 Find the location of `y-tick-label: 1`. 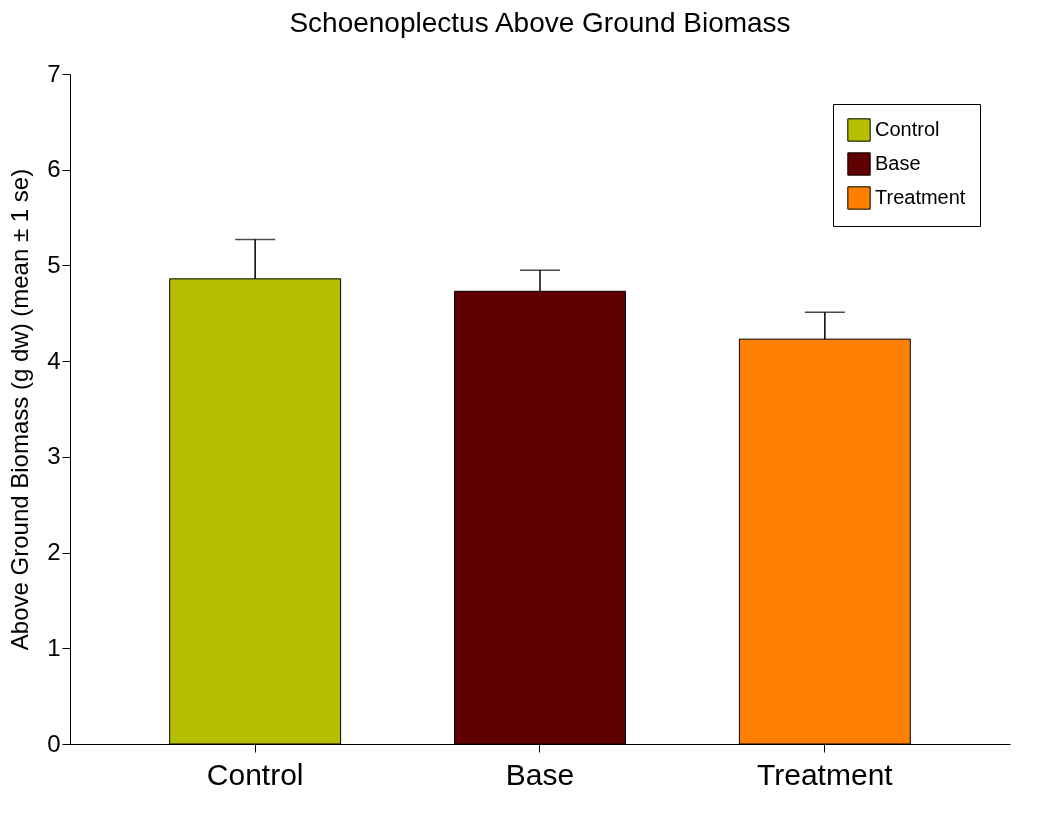

y-tick-label: 1 is located at coordinates (54, 647).